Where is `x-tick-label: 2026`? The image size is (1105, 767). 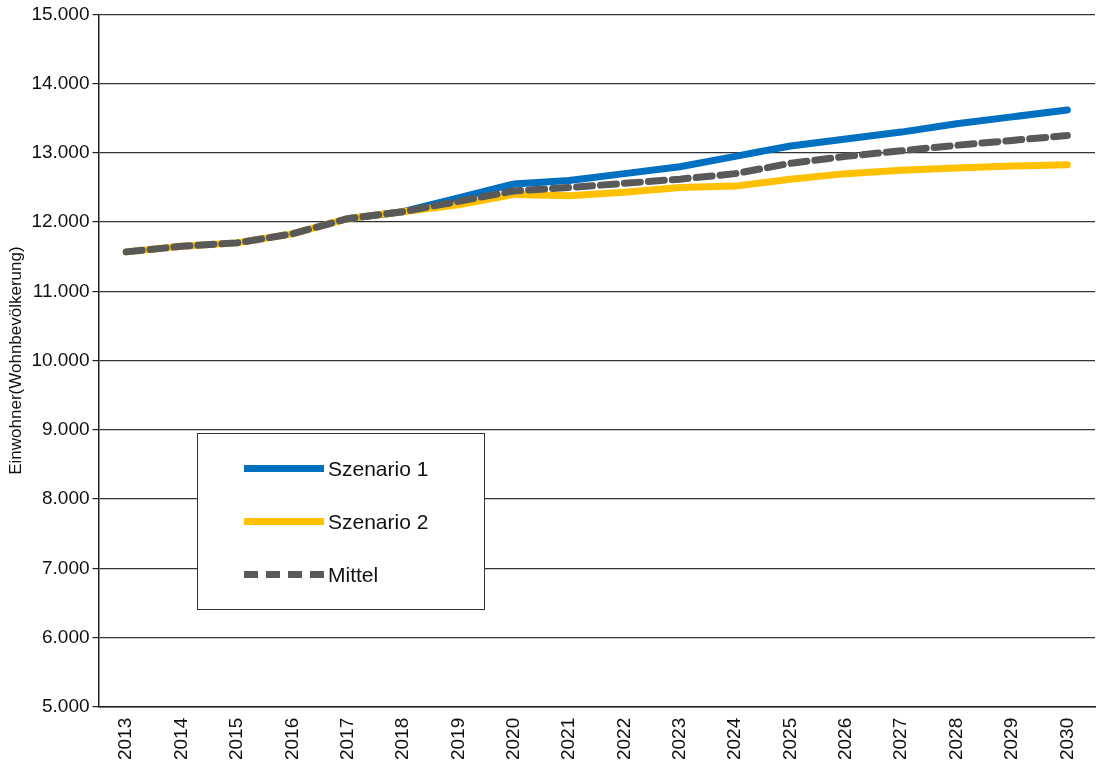 x-tick-label: 2026 is located at coordinates (845, 739).